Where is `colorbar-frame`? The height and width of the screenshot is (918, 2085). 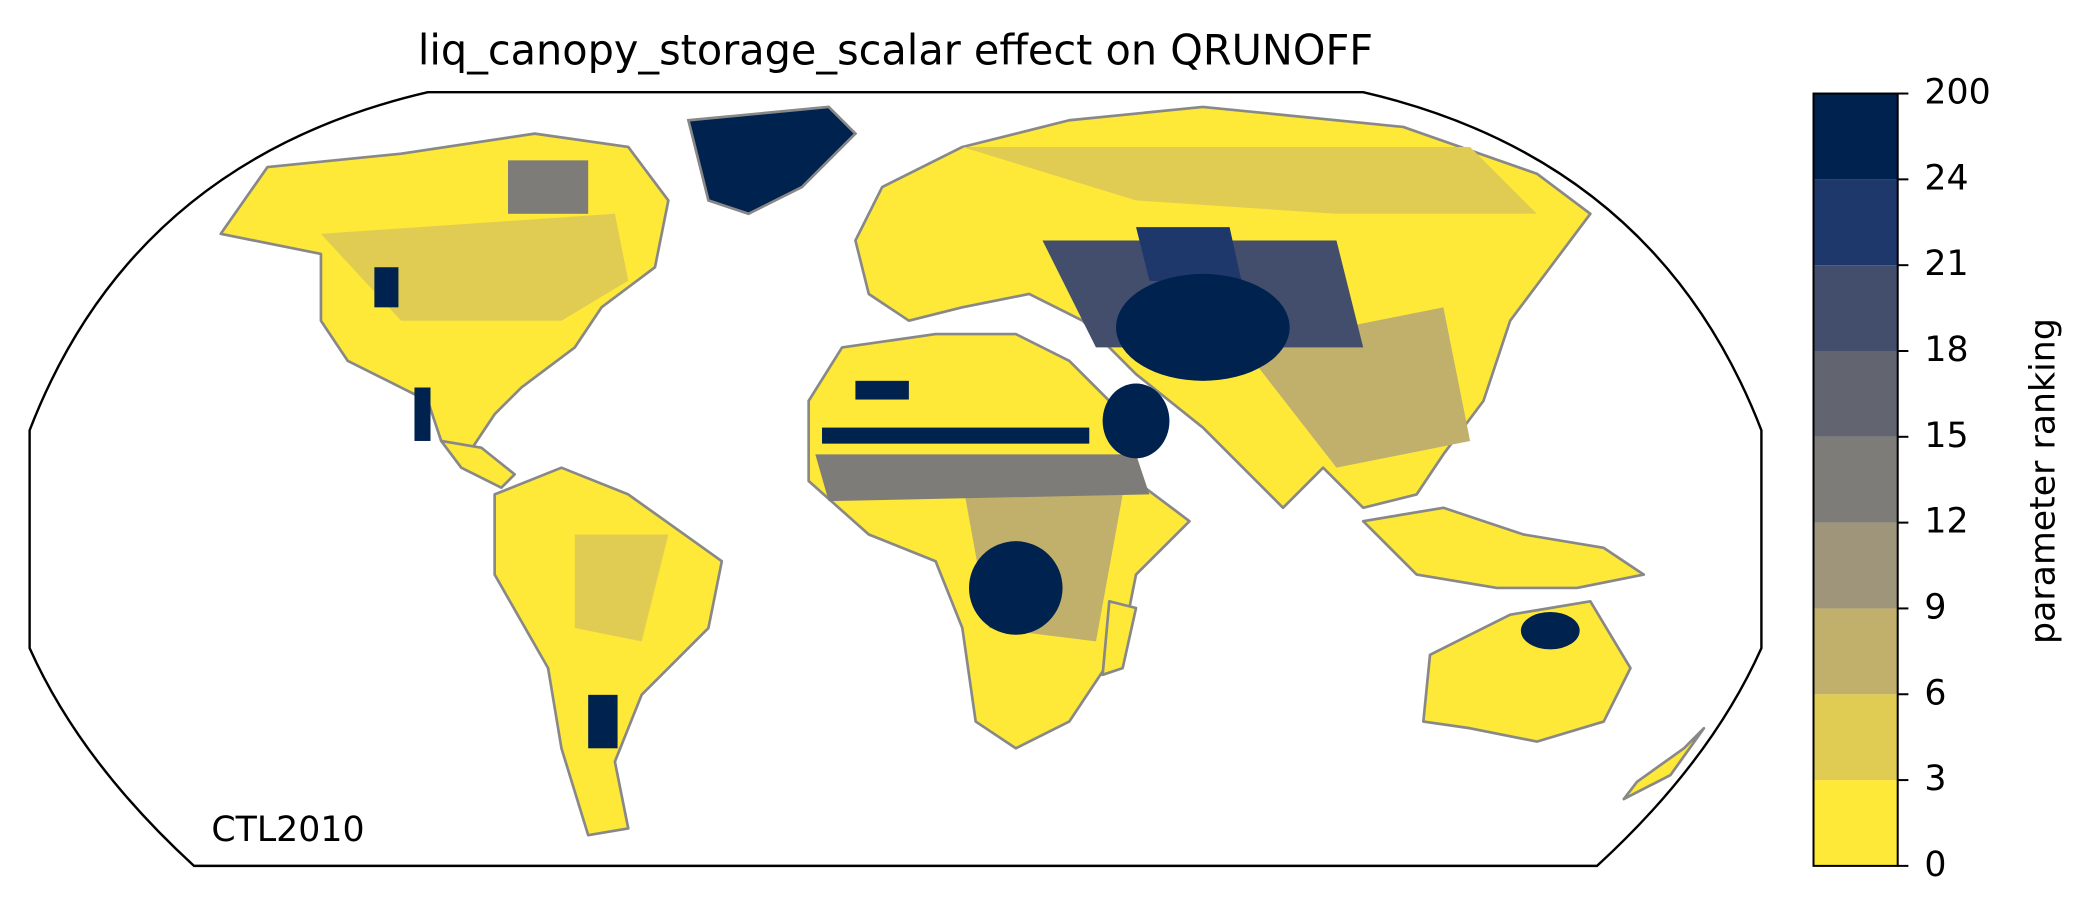 colorbar-frame is located at coordinates (1855, 479).